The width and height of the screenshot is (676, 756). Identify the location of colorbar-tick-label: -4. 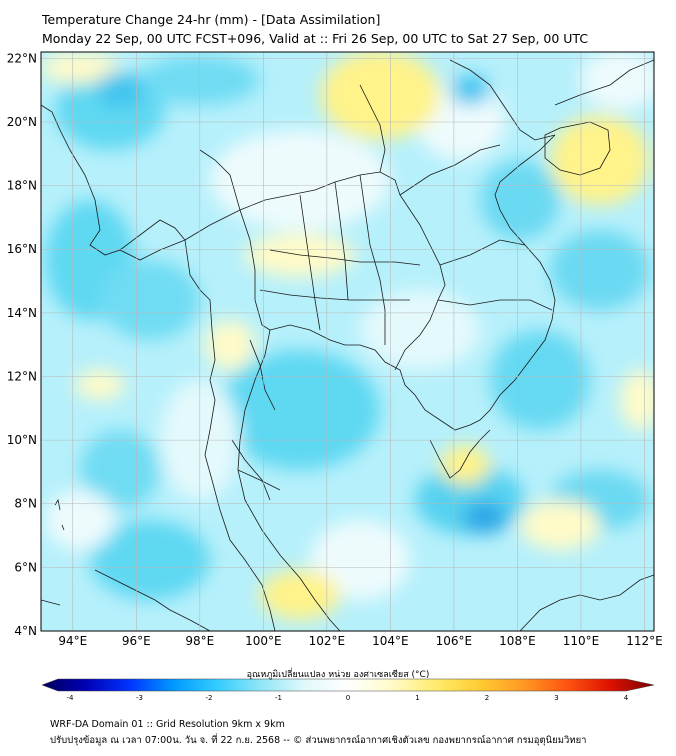
(71, 697).